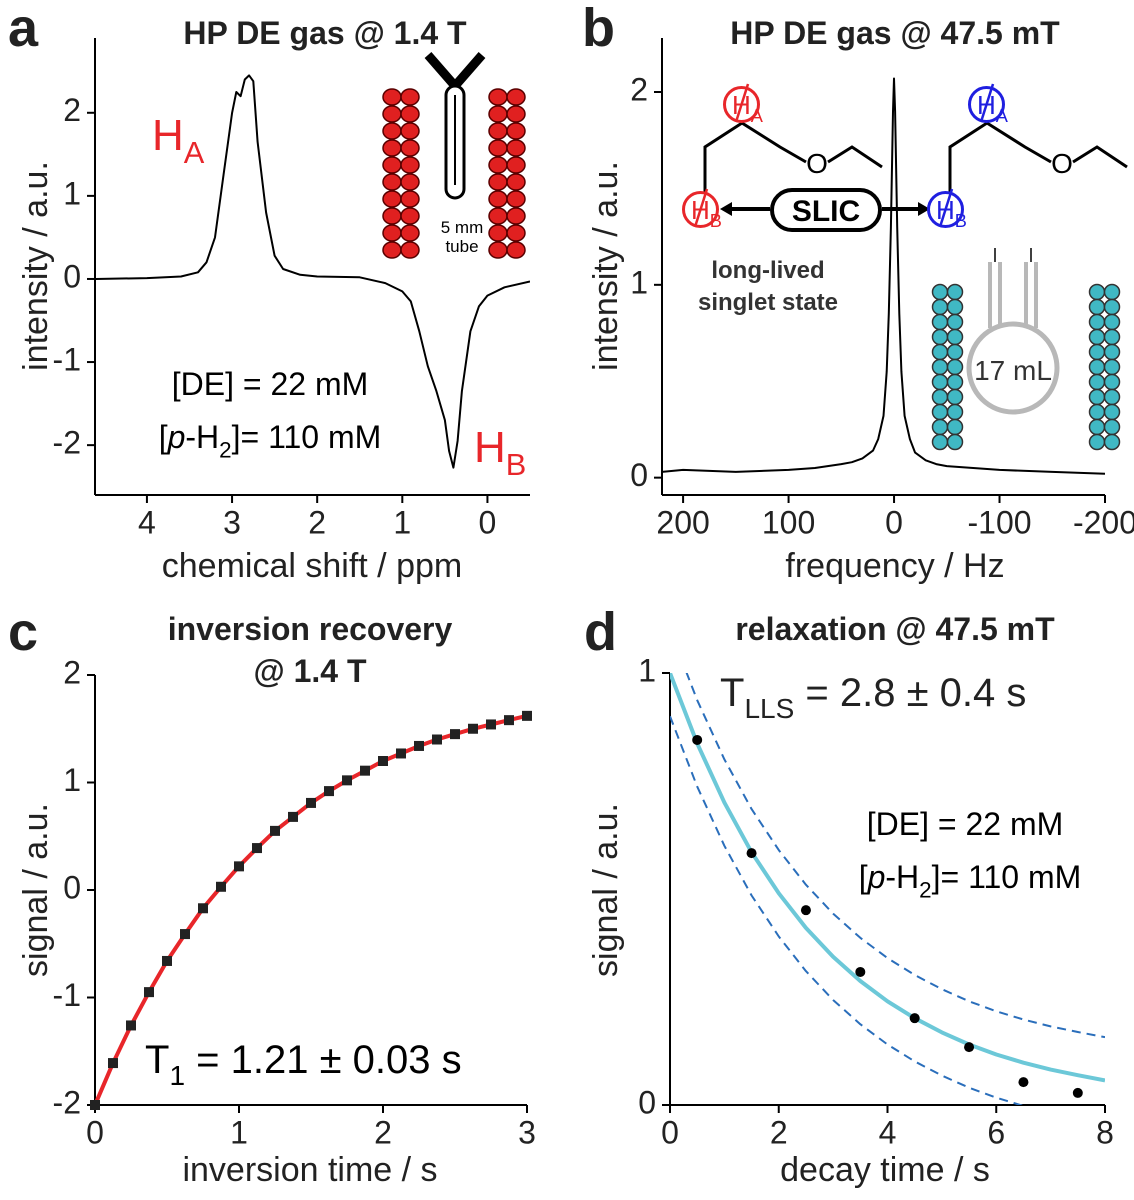 The image size is (1134, 1200). I want to click on chart-title: HP DE gas @ 1.4 T, so click(325, 33).